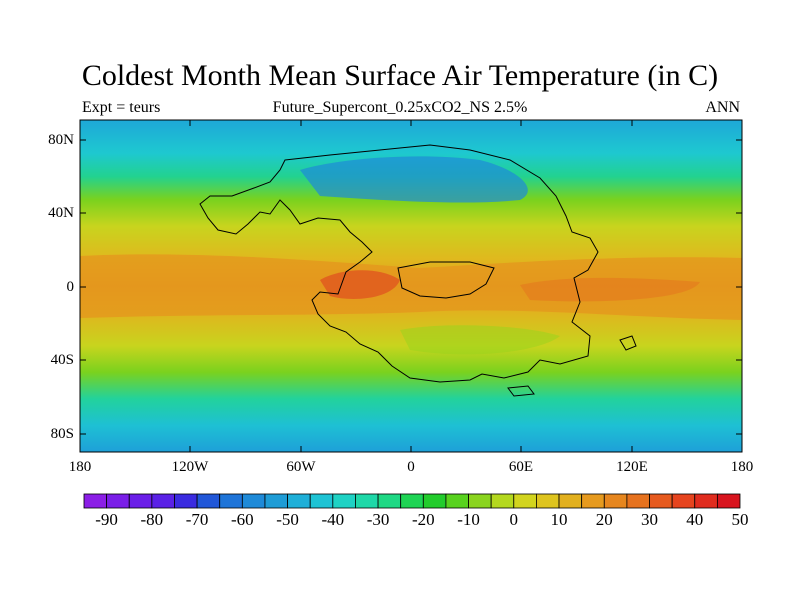 The width and height of the screenshot is (800, 600). I want to click on experiment-subtitle: Future_Supercont_0.25xCO2_NS 2.5%, so click(400, 107).